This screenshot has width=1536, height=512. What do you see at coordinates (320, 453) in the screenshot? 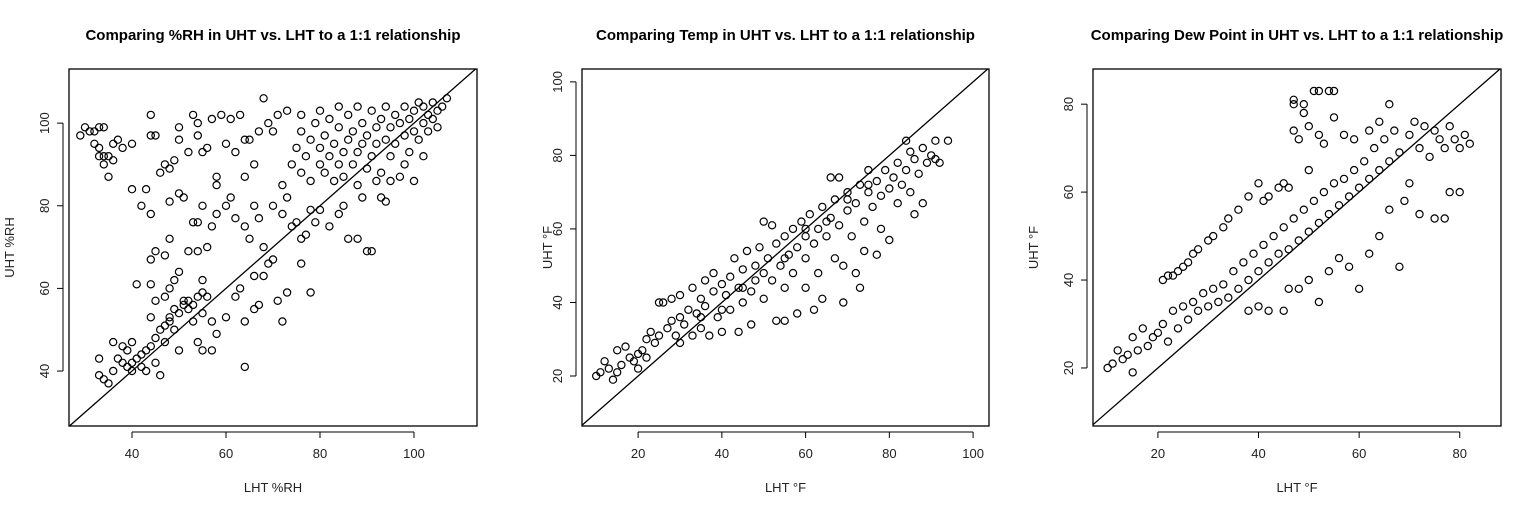
I see `x-tick-label: 80` at bounding box center [320, 453].